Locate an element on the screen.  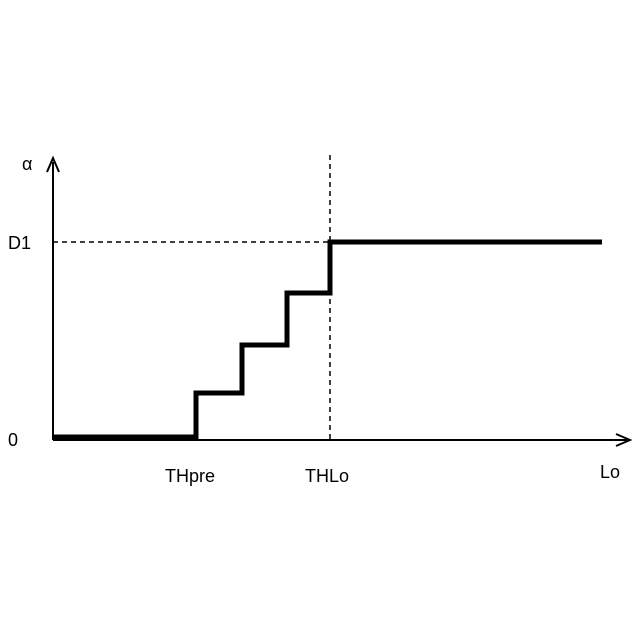
y-tick-zero: 0 is located at coordinates (13, 440).